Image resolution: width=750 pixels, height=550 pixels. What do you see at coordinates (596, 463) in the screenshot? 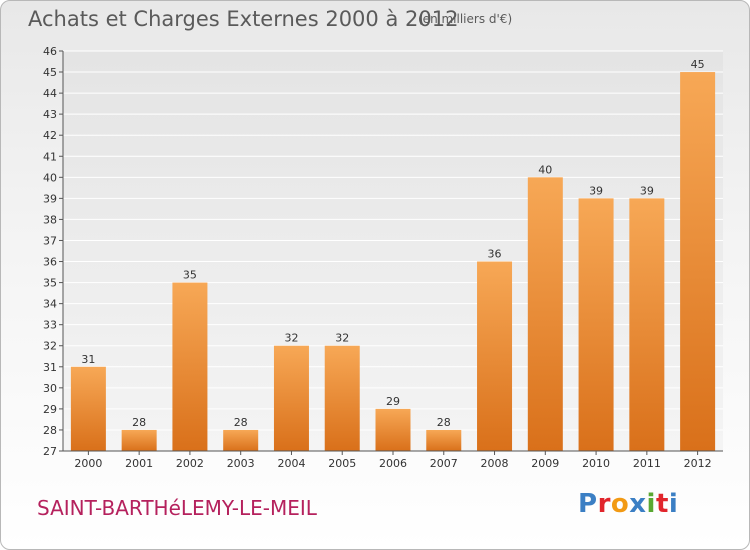
I see `x-tick-label-2010: 2010` at bounding box center [596, 463].